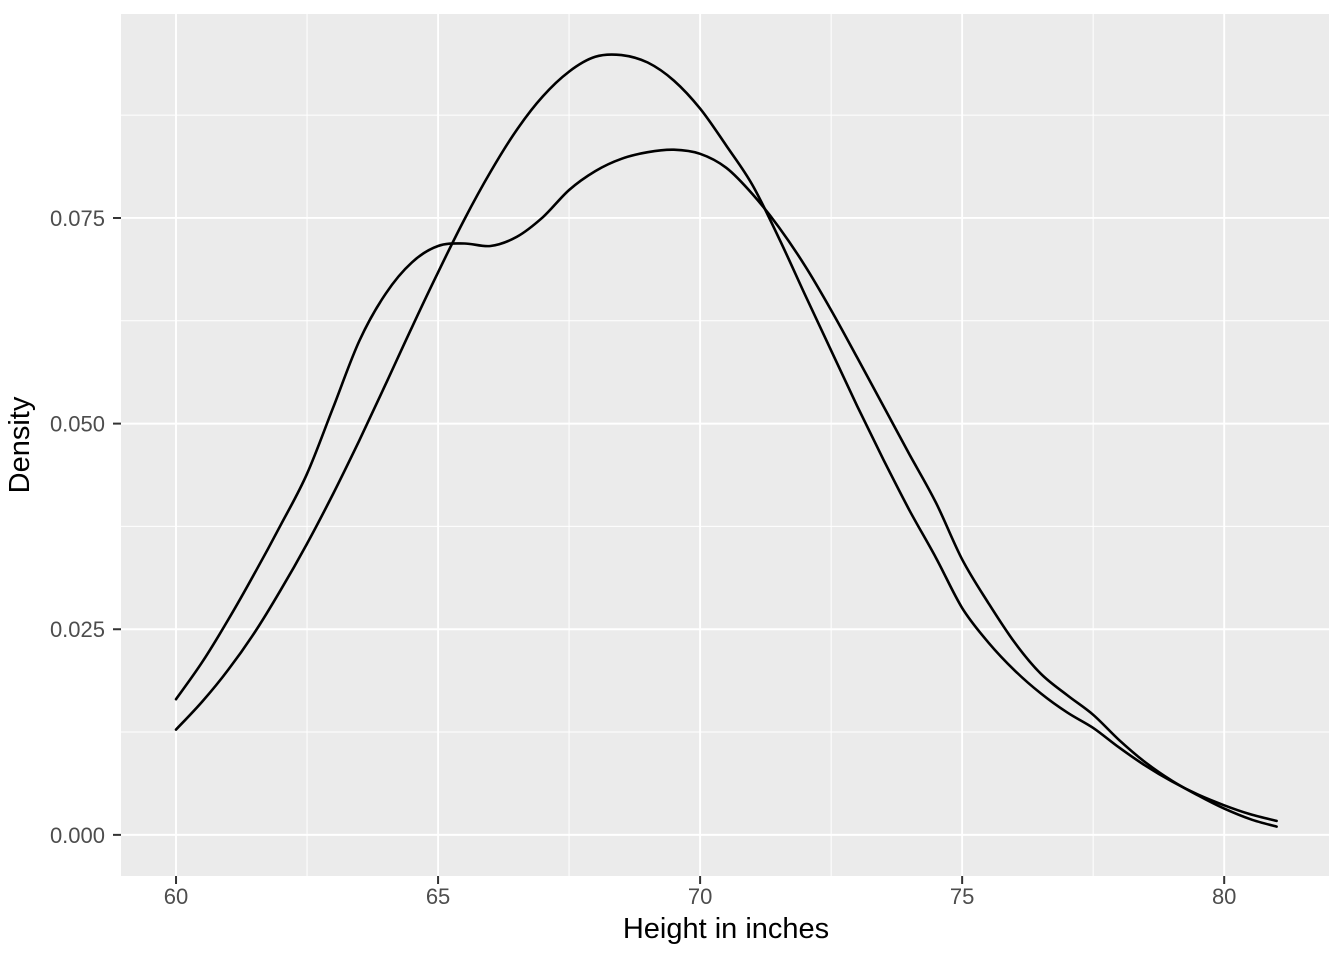 The image size is (1344, 965). What do you see at coordinates (77, 629) in the screenshot?
I see `y-tick-label: 0.025` at bounding box center [77, 629].